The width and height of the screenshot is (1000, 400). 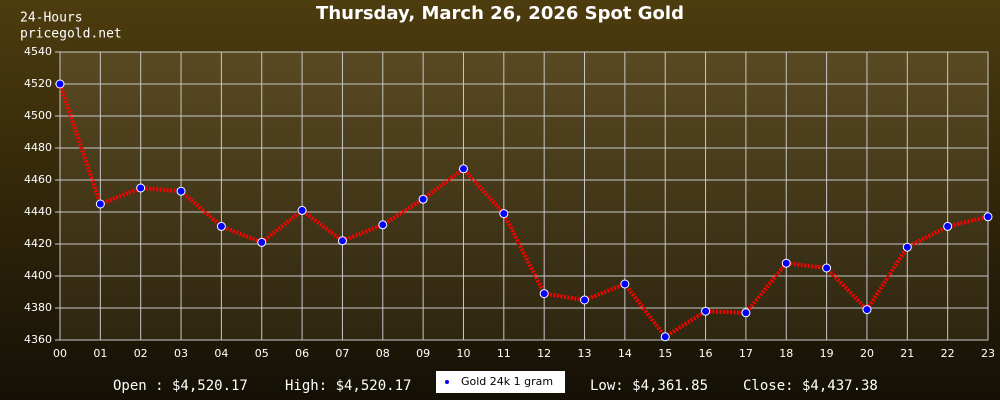 What do you see at coordinates (262, 353) in the screenshot?
I see `x-tick-label: 05` at bounding box center [262, 353].